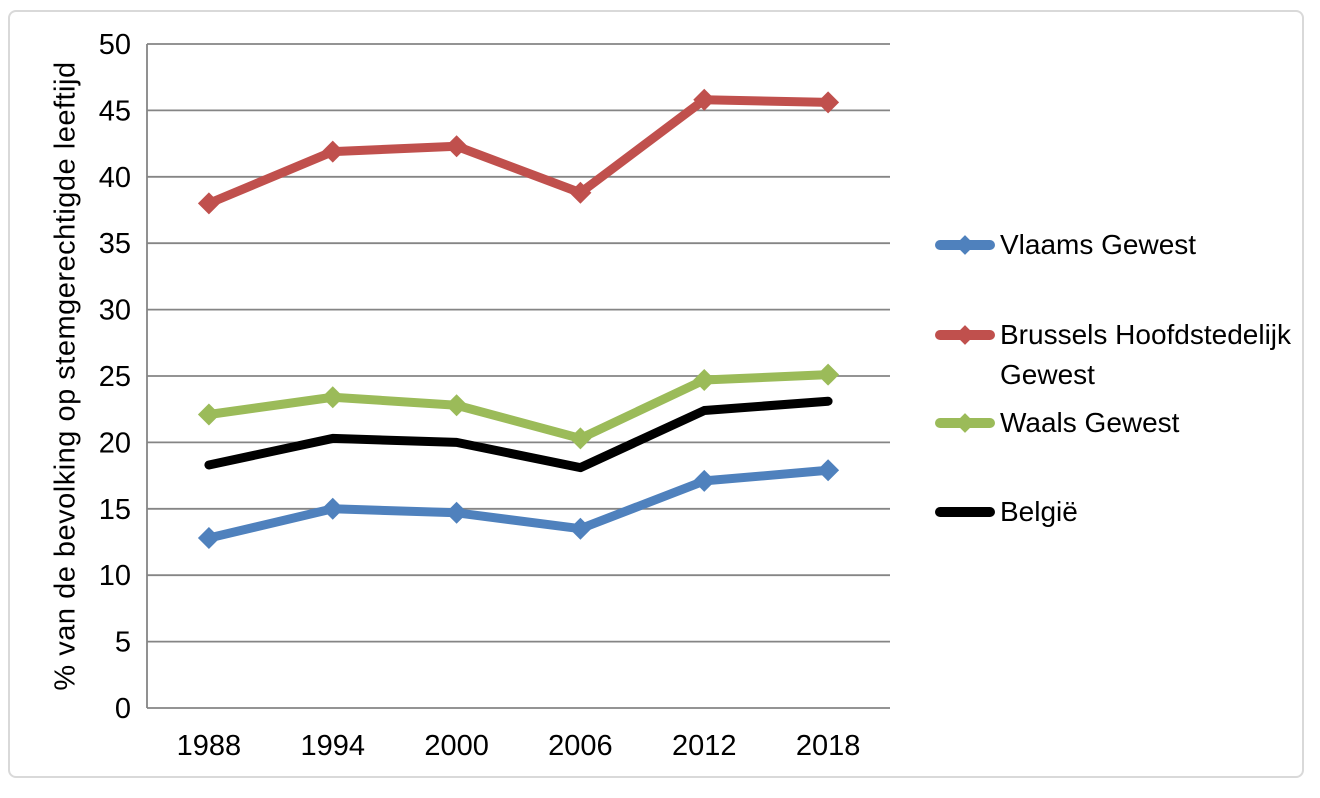 This screenshot has width=1320, height=798. What do you see at coordinates (332, 746) in the screenshot?
I see `x-tick-label: 1994` at bounding box center [332, 746].